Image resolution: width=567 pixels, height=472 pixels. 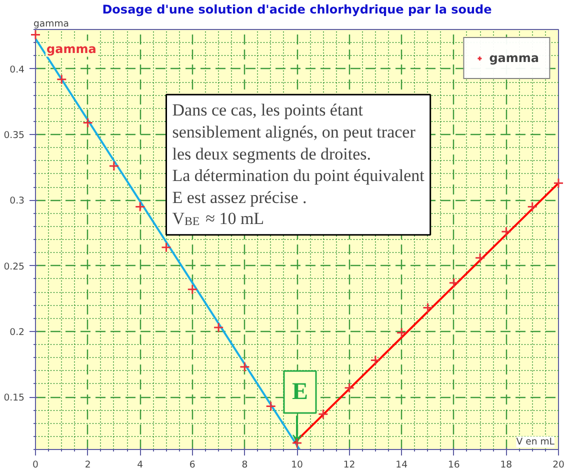 What do you see at coordinates (52, 24) in the screenshot?
I see `y-axis-title: gamma` at bounding box center [52, 24].